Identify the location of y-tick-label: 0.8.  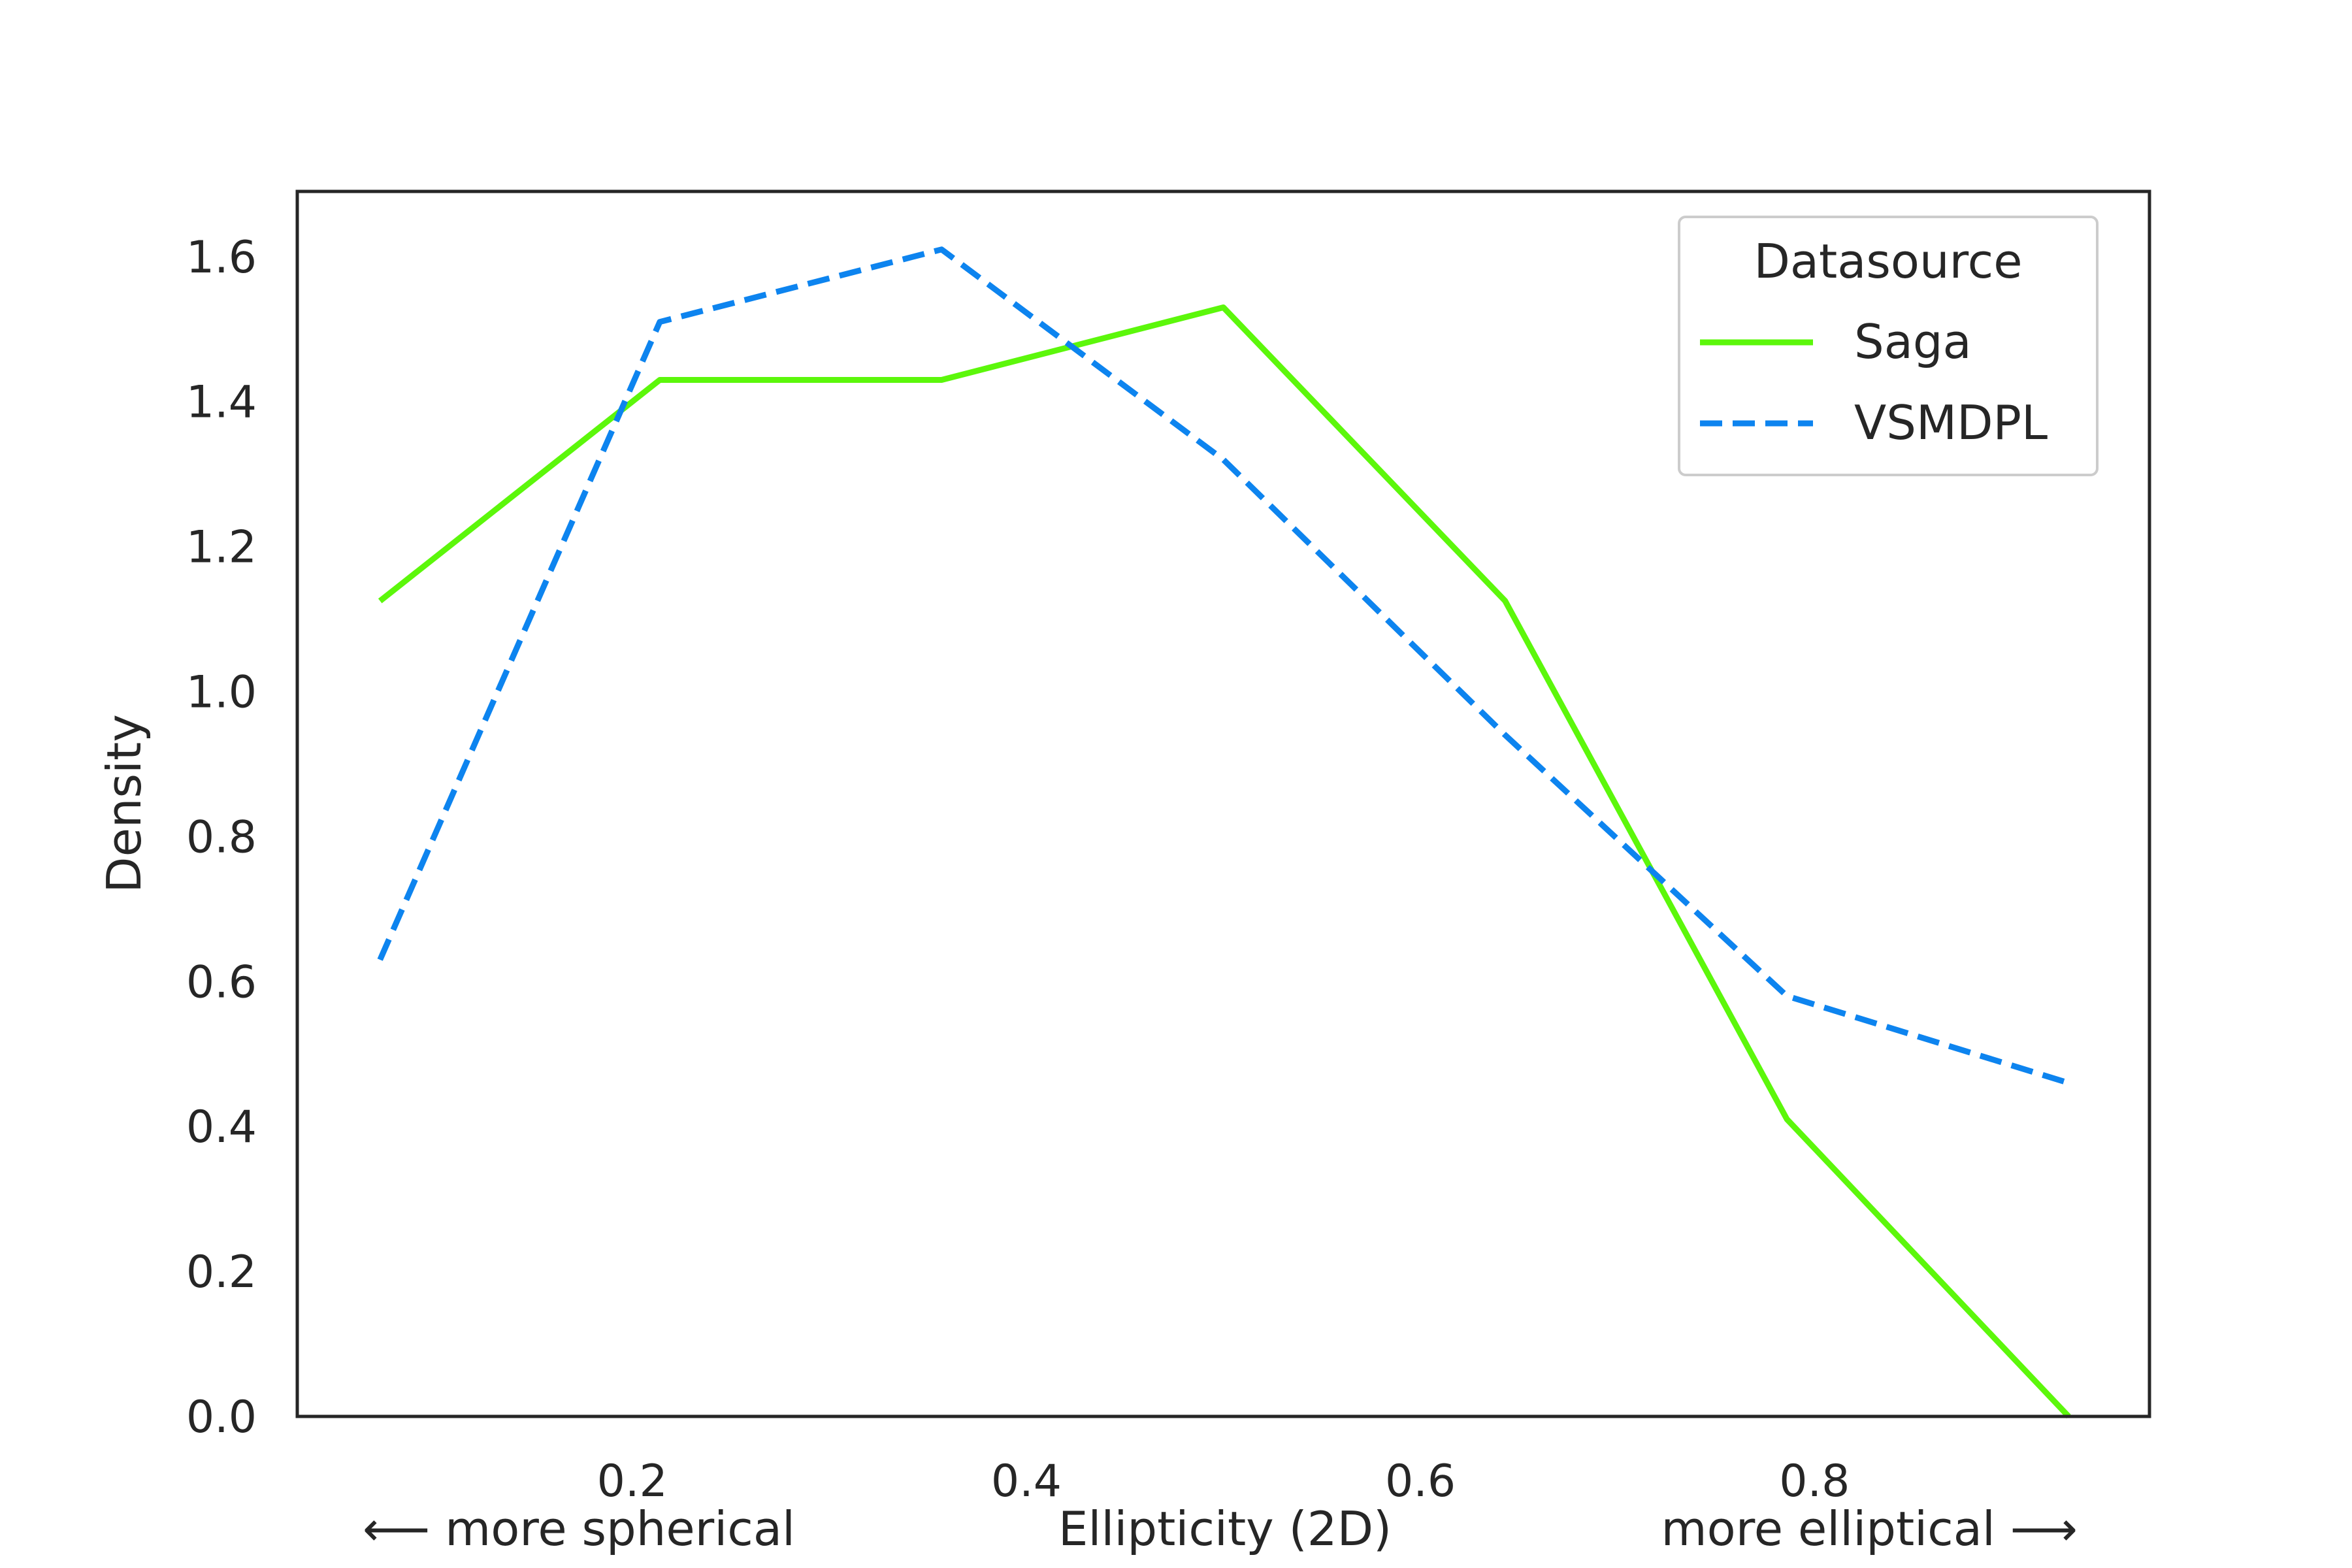
(221, 837).